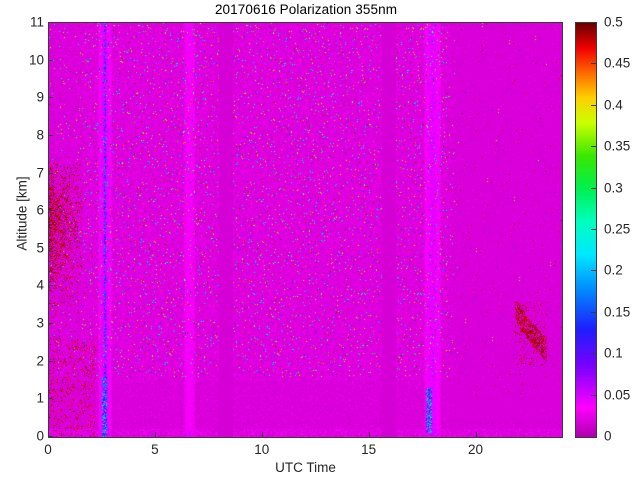 Image resolution: width=640 pixels, height=480 pixels. I want to click on colorbar-tick-0.3: 0.3, so click(613, 188).